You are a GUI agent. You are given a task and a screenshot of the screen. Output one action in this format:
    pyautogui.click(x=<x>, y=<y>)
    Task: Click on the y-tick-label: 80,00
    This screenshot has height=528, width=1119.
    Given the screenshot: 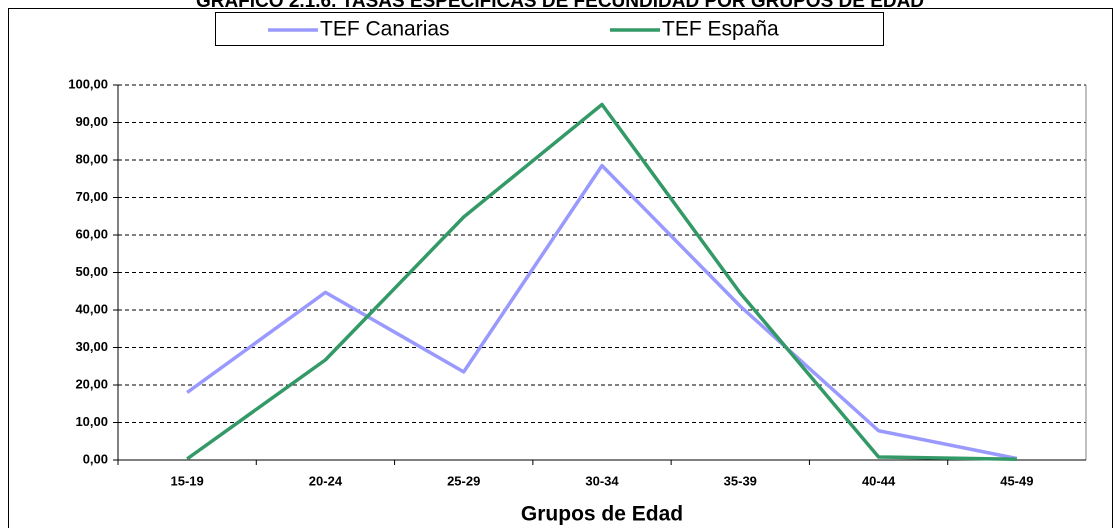 What is the action you would take?
    pyautogui.click(x=91, y=158)
    